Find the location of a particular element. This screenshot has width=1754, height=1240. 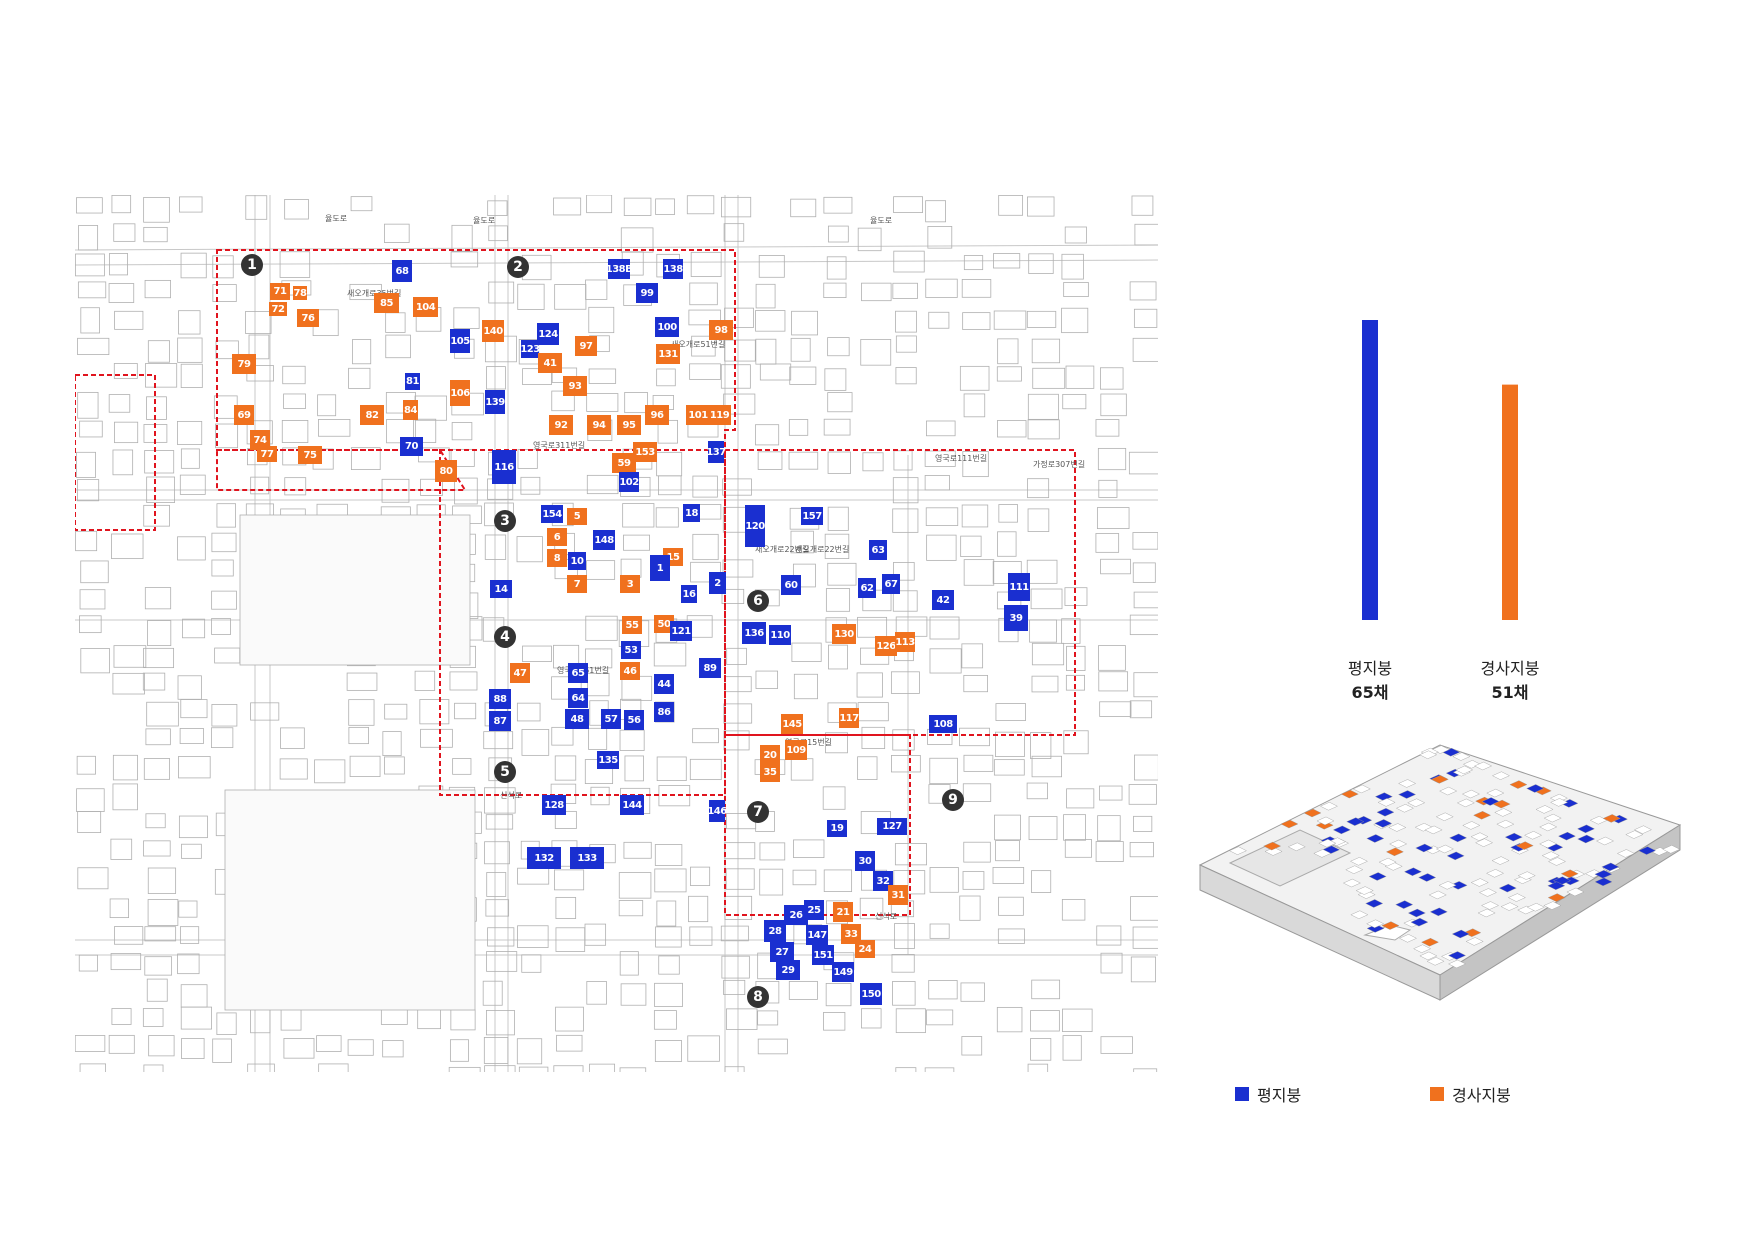

building-78-sloped-roof: 78 is located at coordinates (300, 293).